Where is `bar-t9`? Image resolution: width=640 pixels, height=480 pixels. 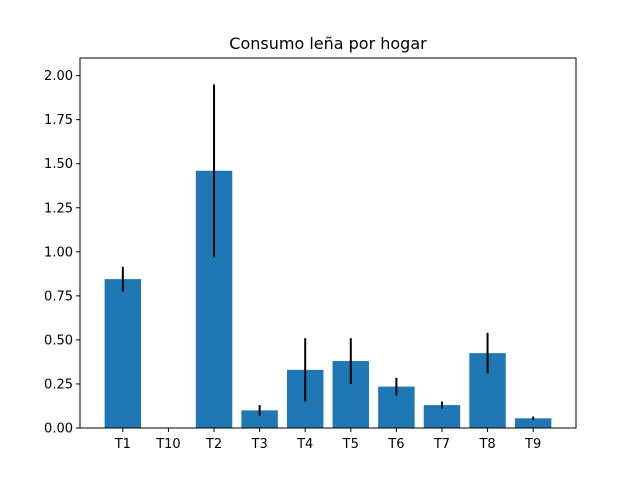 bar-t9 is located at coordinates (533, 423).